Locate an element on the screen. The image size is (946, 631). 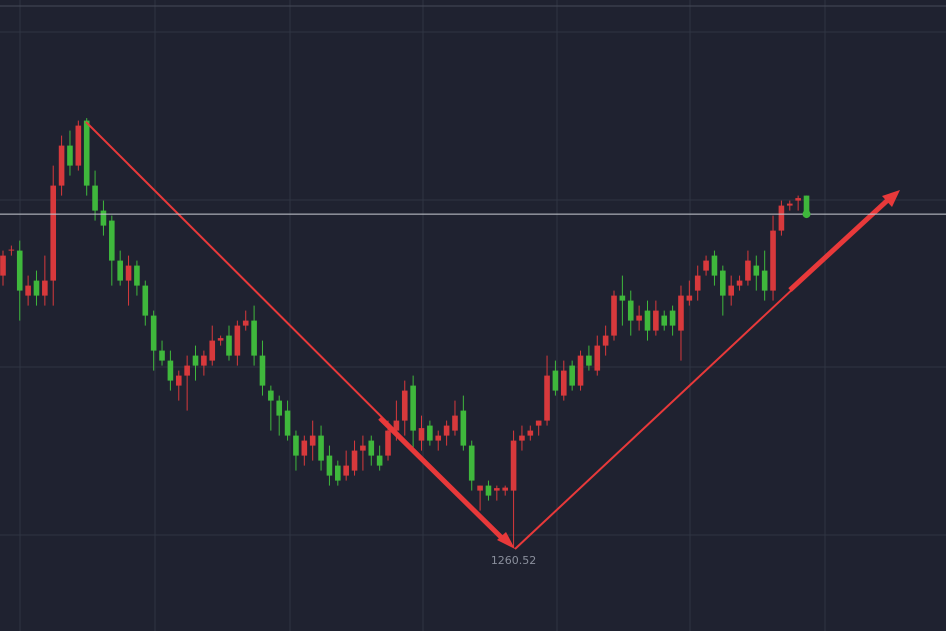
last-price-dot is located at coordinates (806, 214).